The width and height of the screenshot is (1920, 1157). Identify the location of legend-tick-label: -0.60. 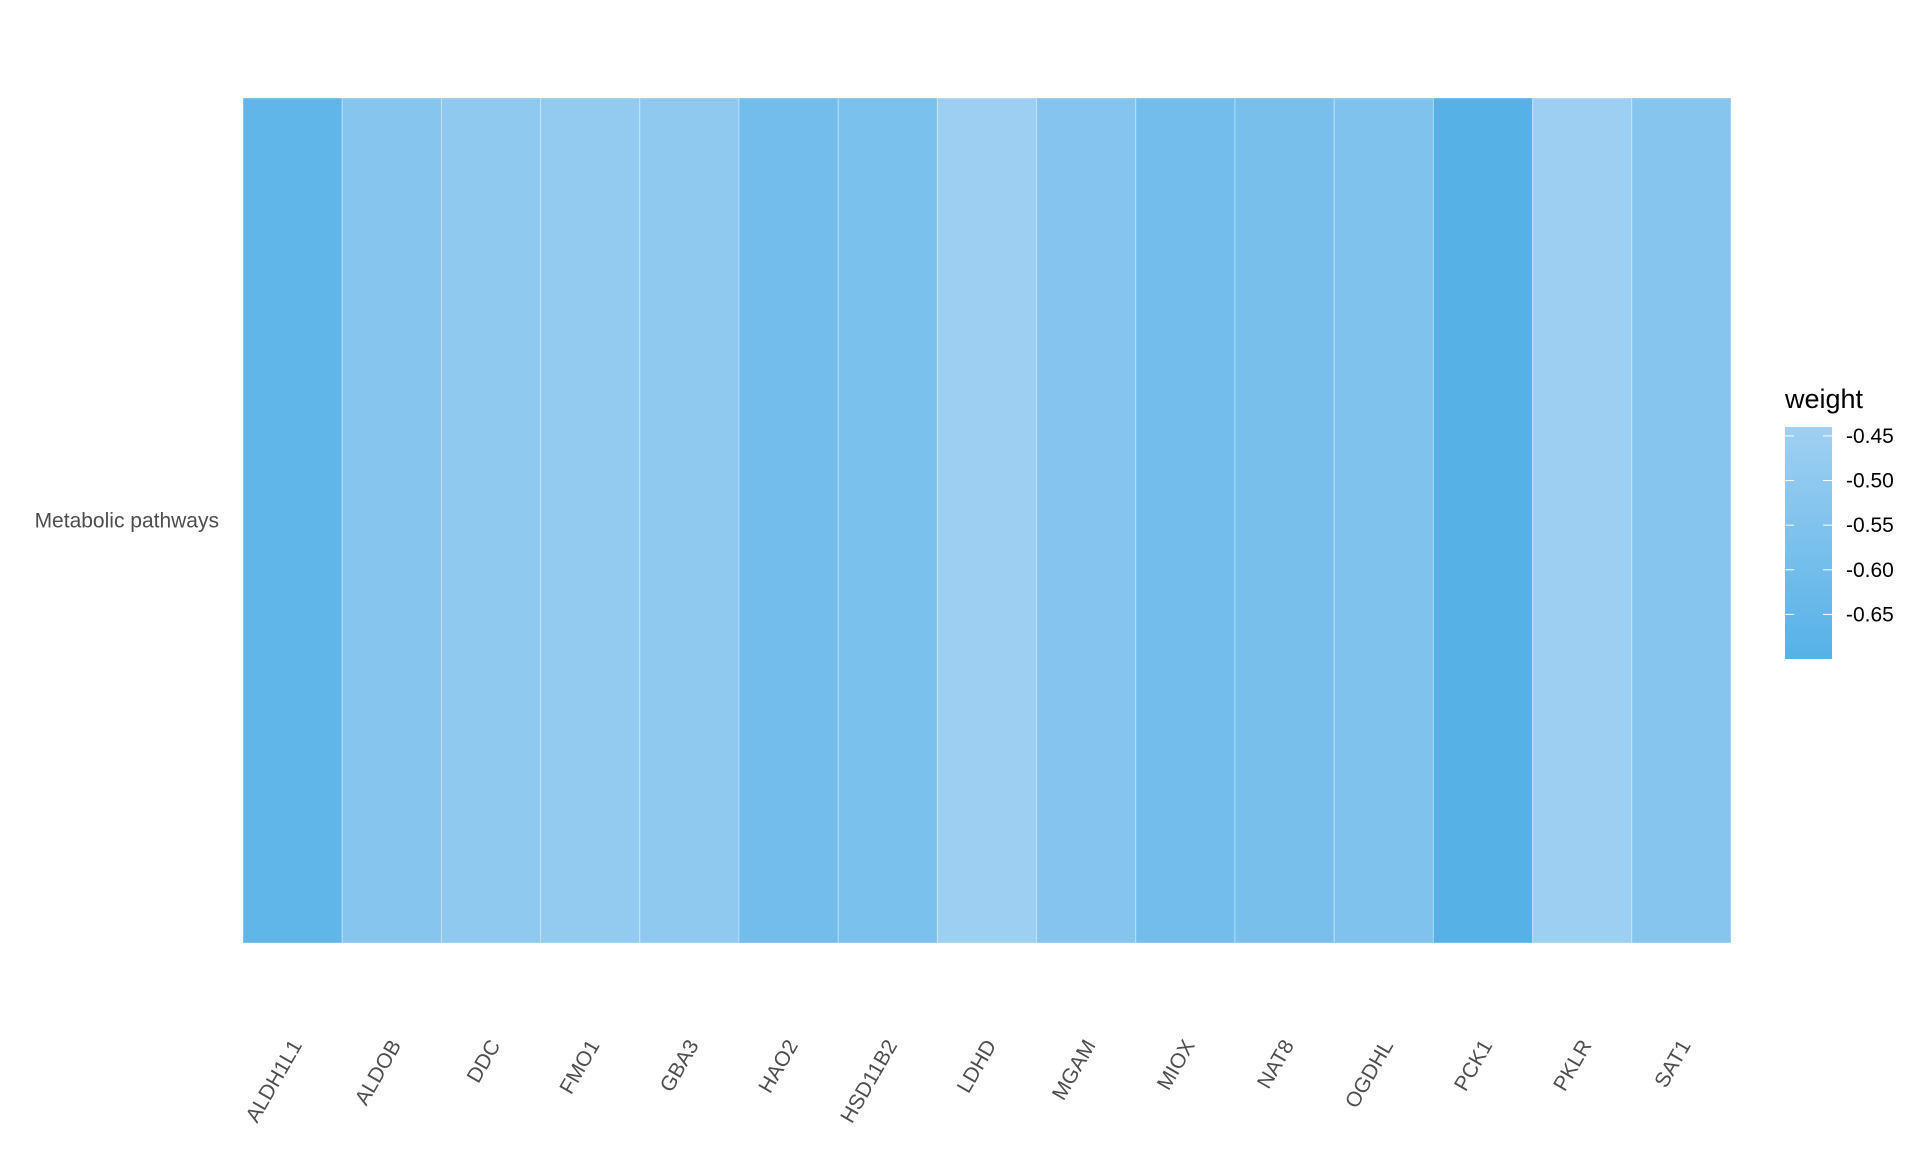
(1870, 570).